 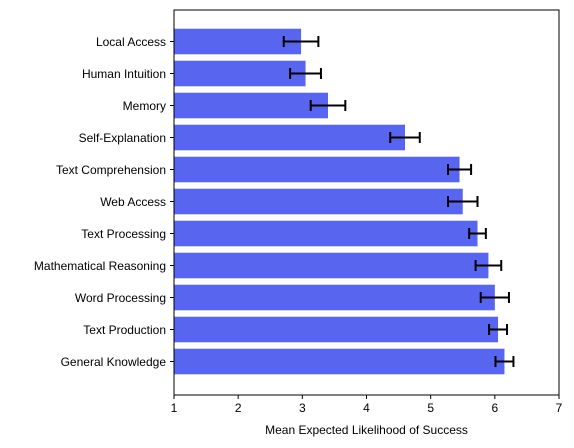 I want to click on x-tick-label: 4, so click(x=366, y=408).